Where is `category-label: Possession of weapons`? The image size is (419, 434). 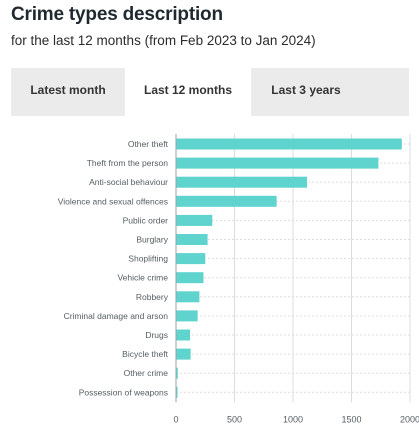 category-label: Possession of weapons is located at coordinates (123, 392).